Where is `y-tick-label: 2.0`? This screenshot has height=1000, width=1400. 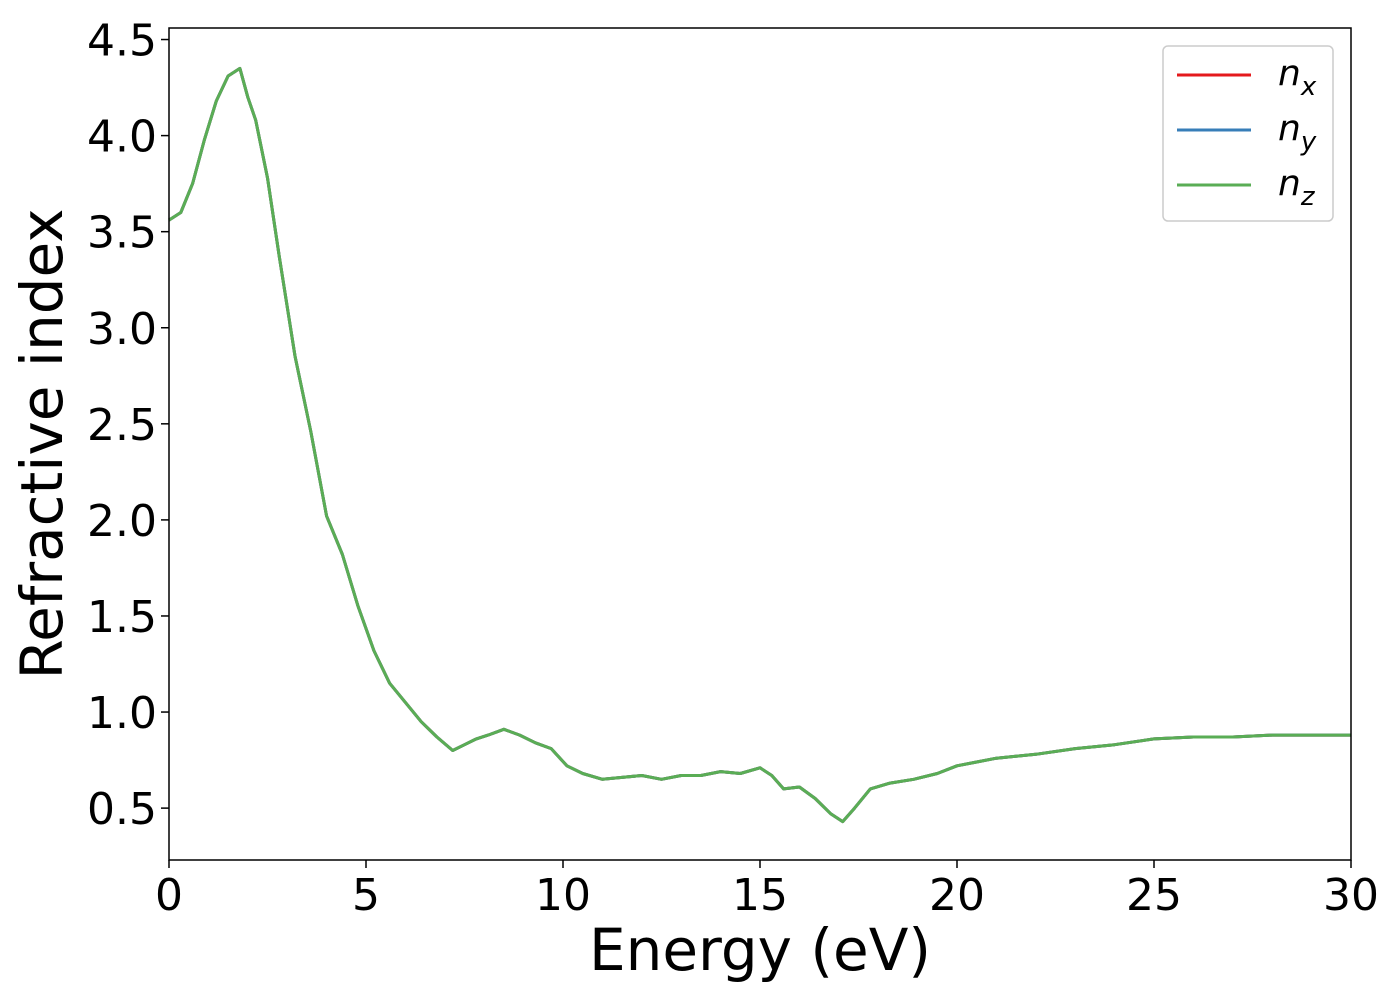
y-tick-label: 2.0 is located at coordinates (122, 521).